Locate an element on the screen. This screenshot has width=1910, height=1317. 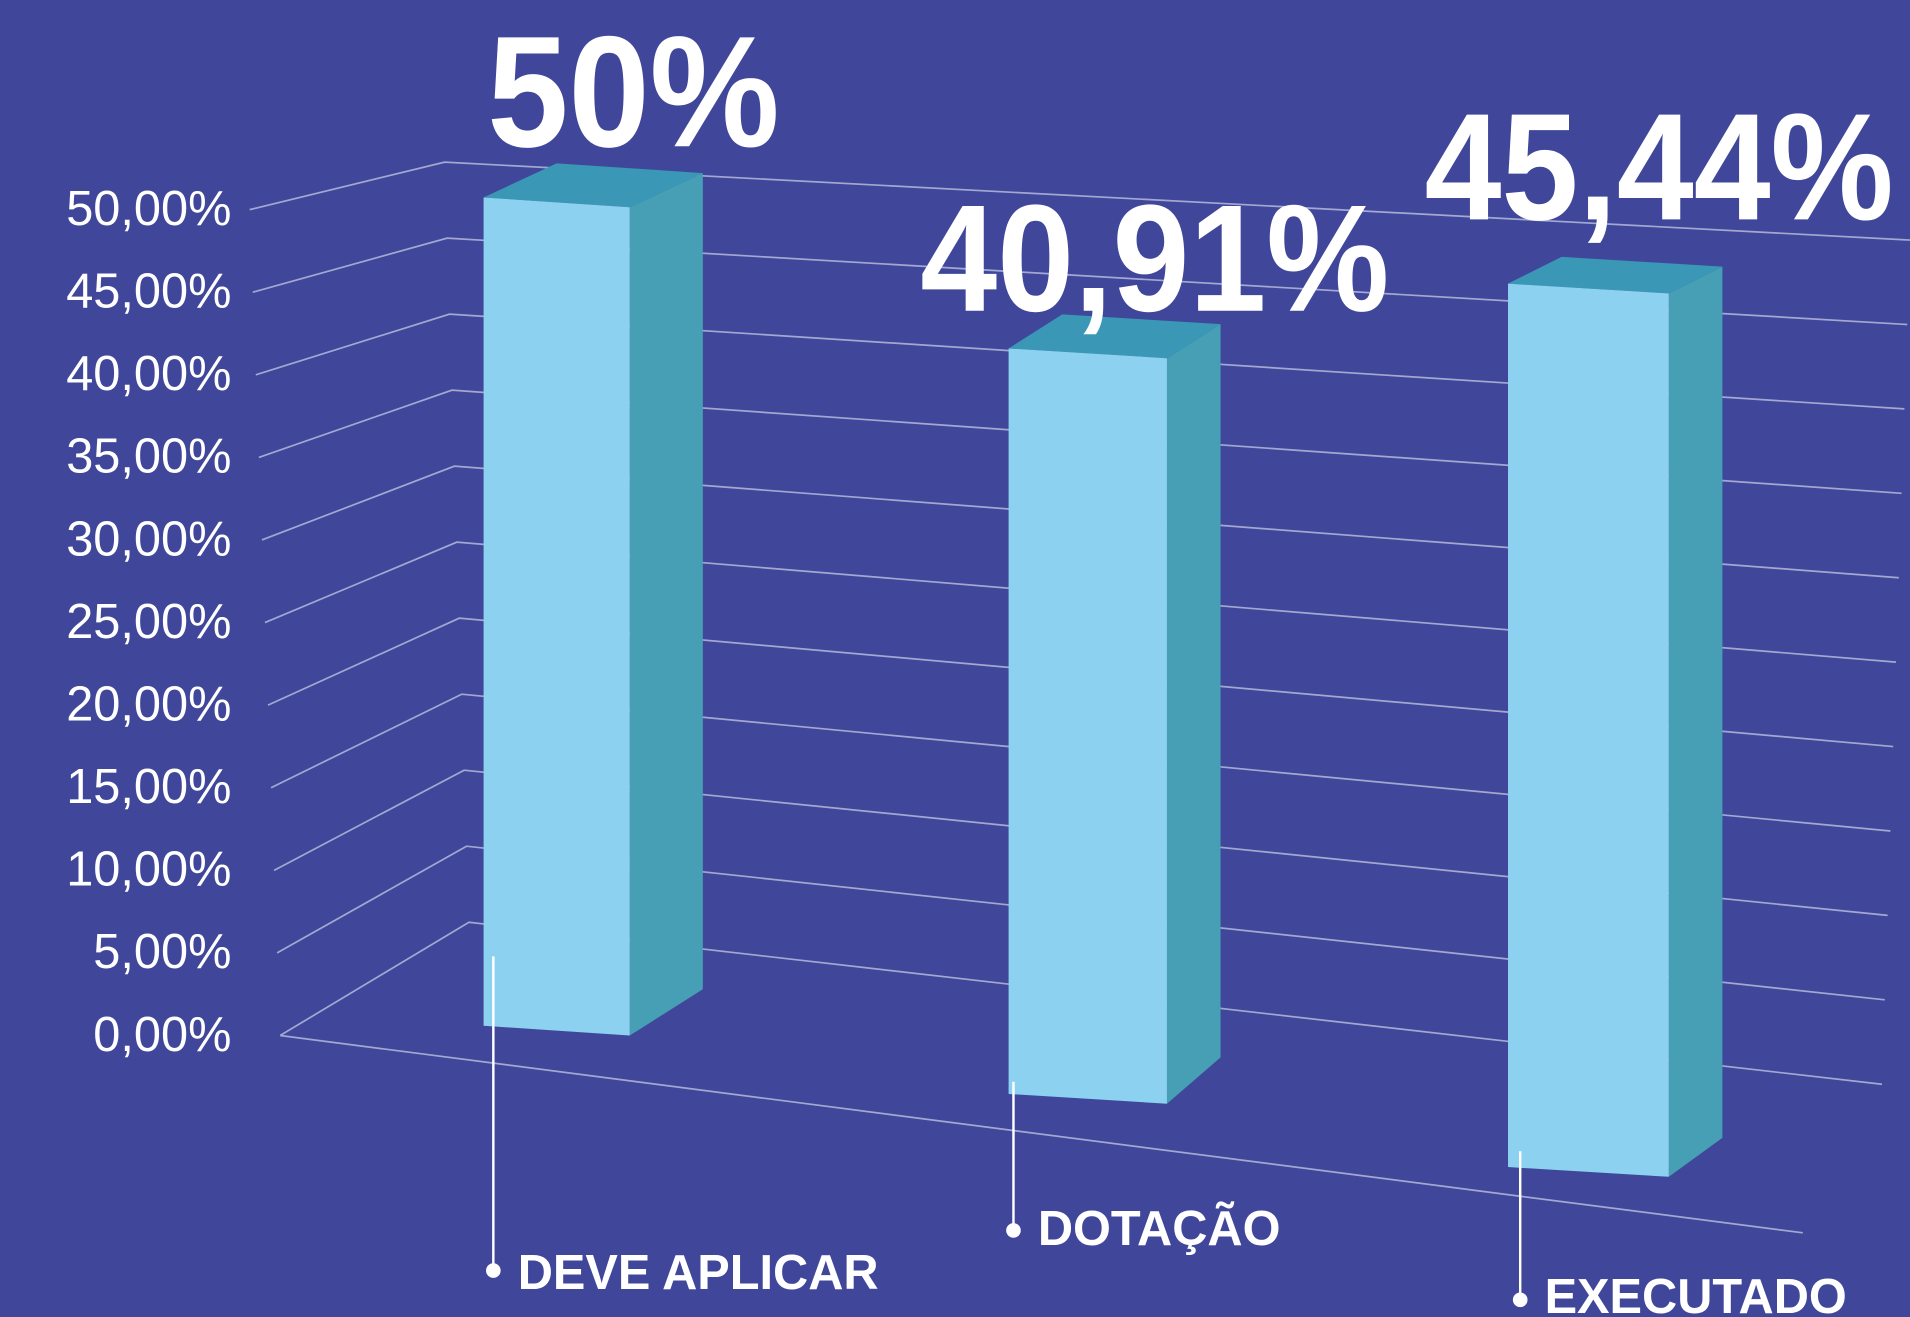
y-tick-label: 0,00% is located at coordinates (162, 1035).